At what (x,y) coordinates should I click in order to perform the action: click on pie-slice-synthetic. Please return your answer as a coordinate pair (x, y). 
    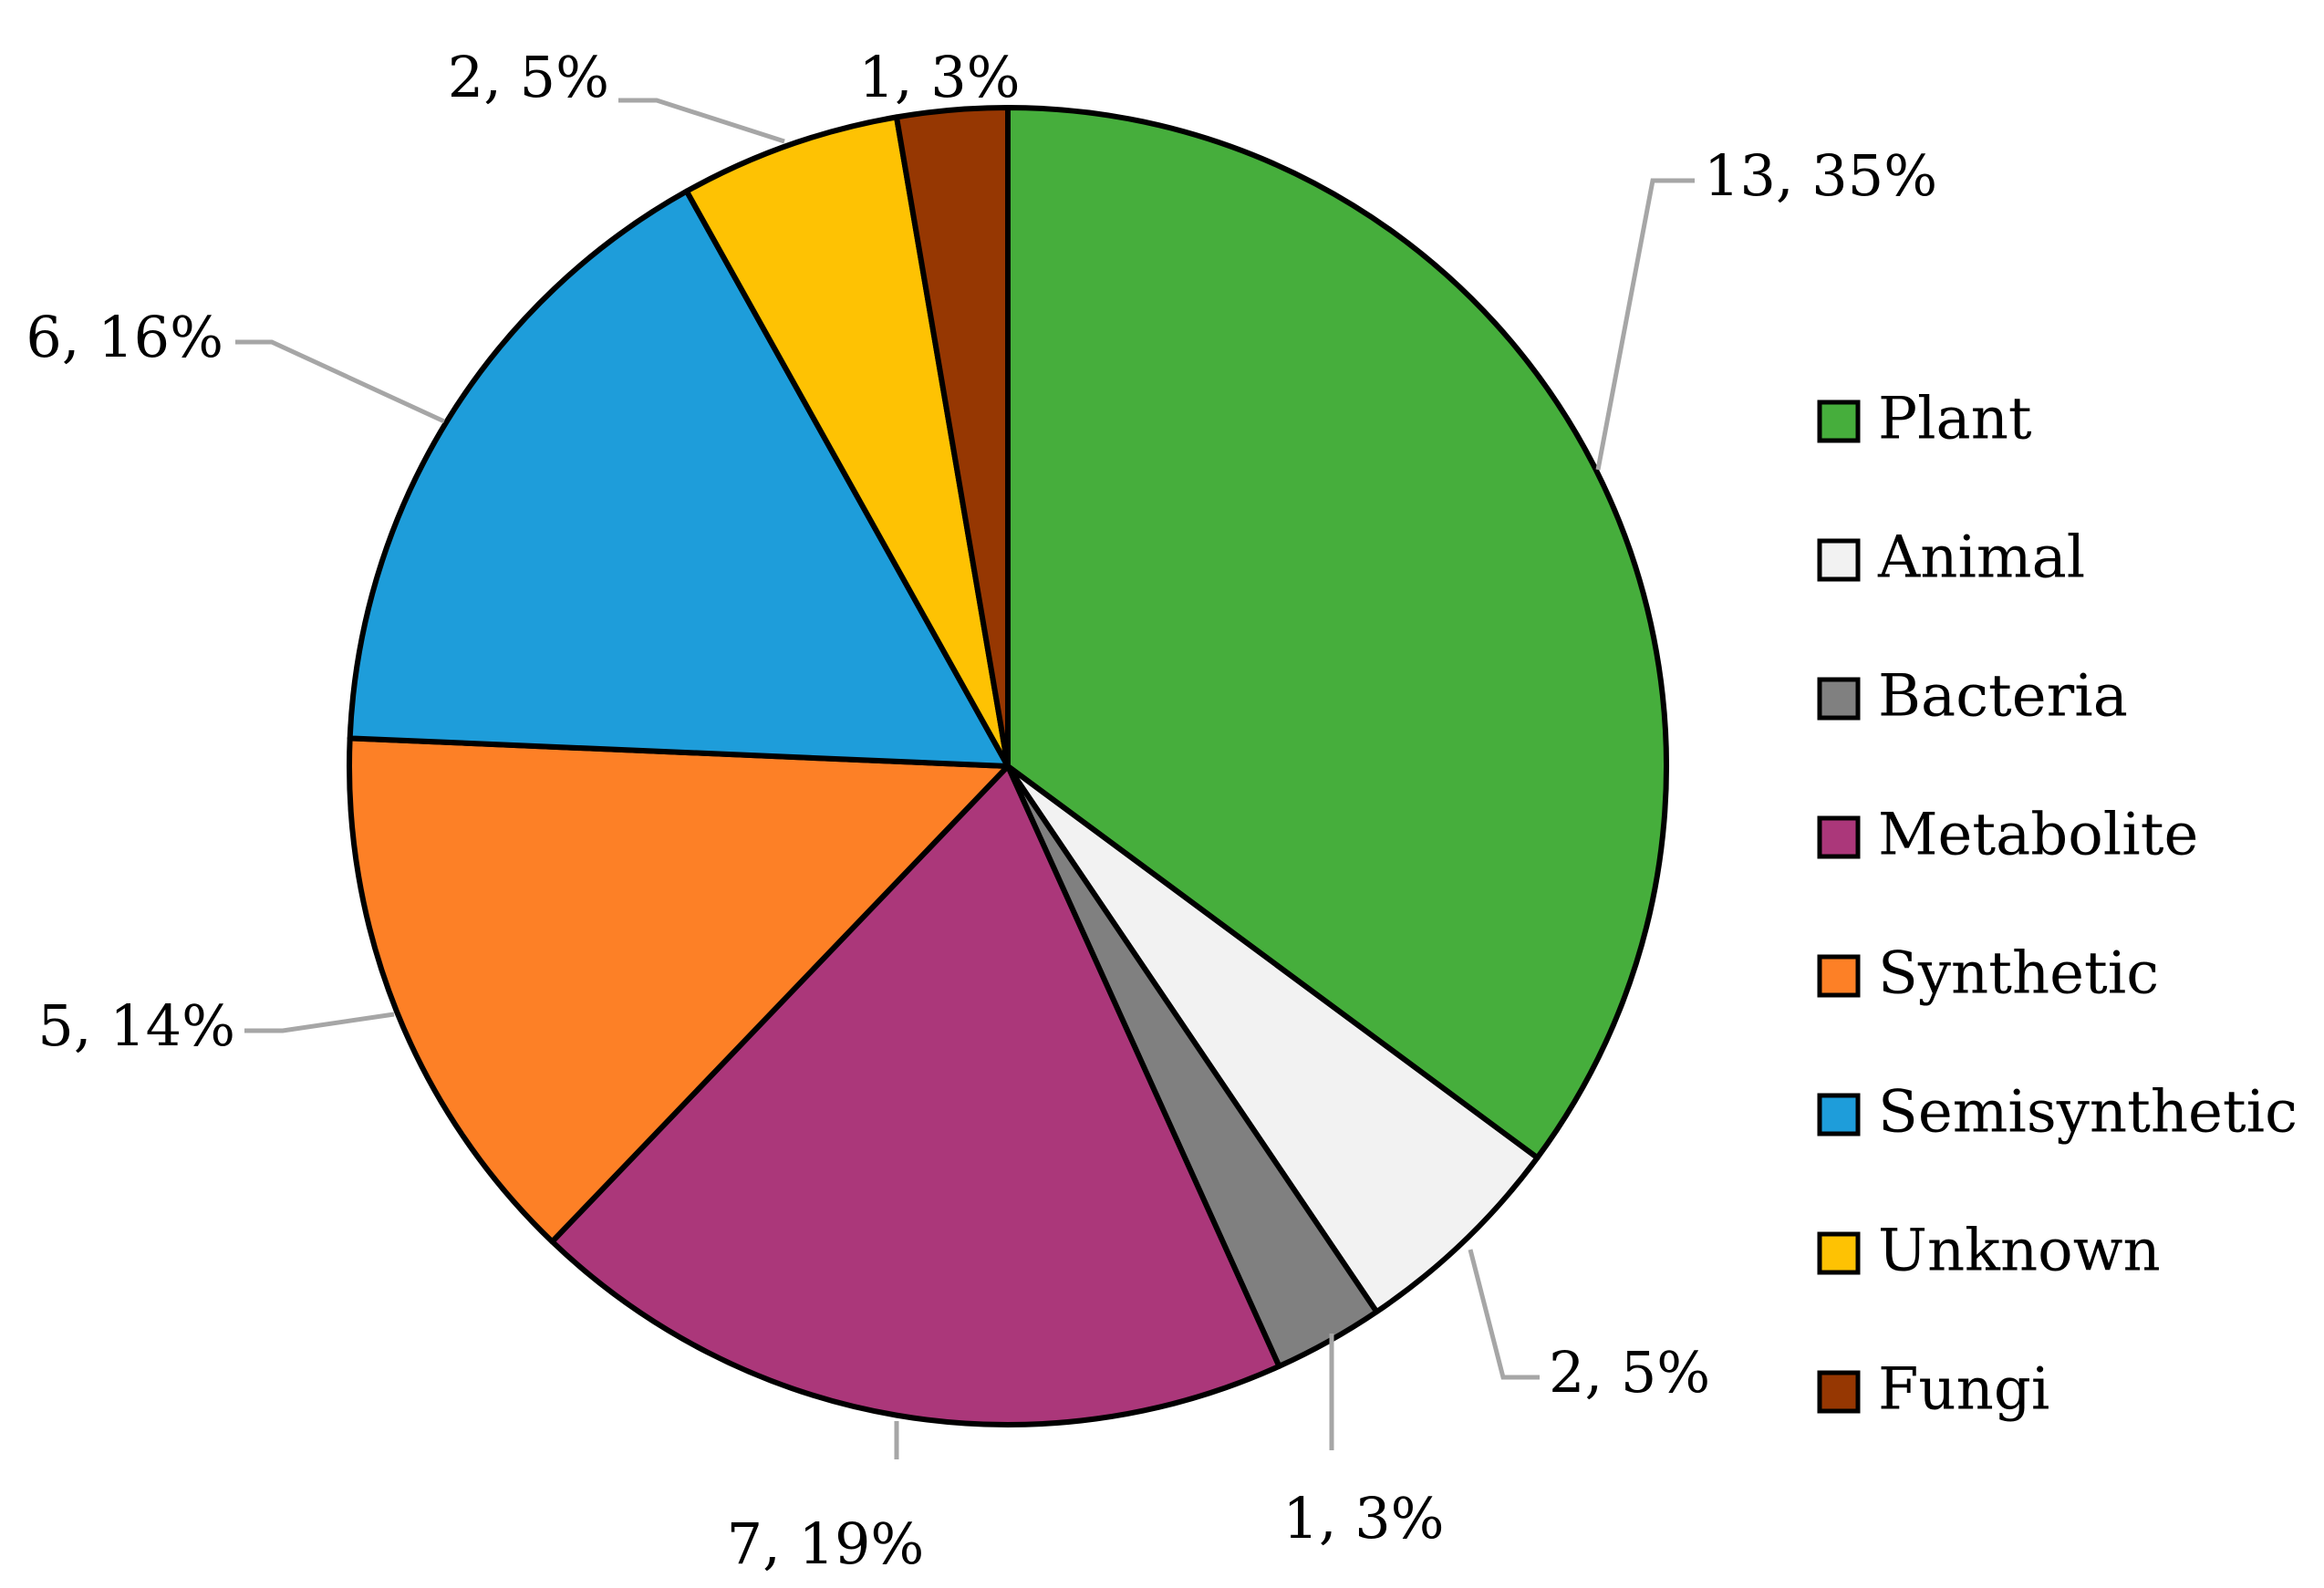
    Looking at the image, I should click on (679, 990).